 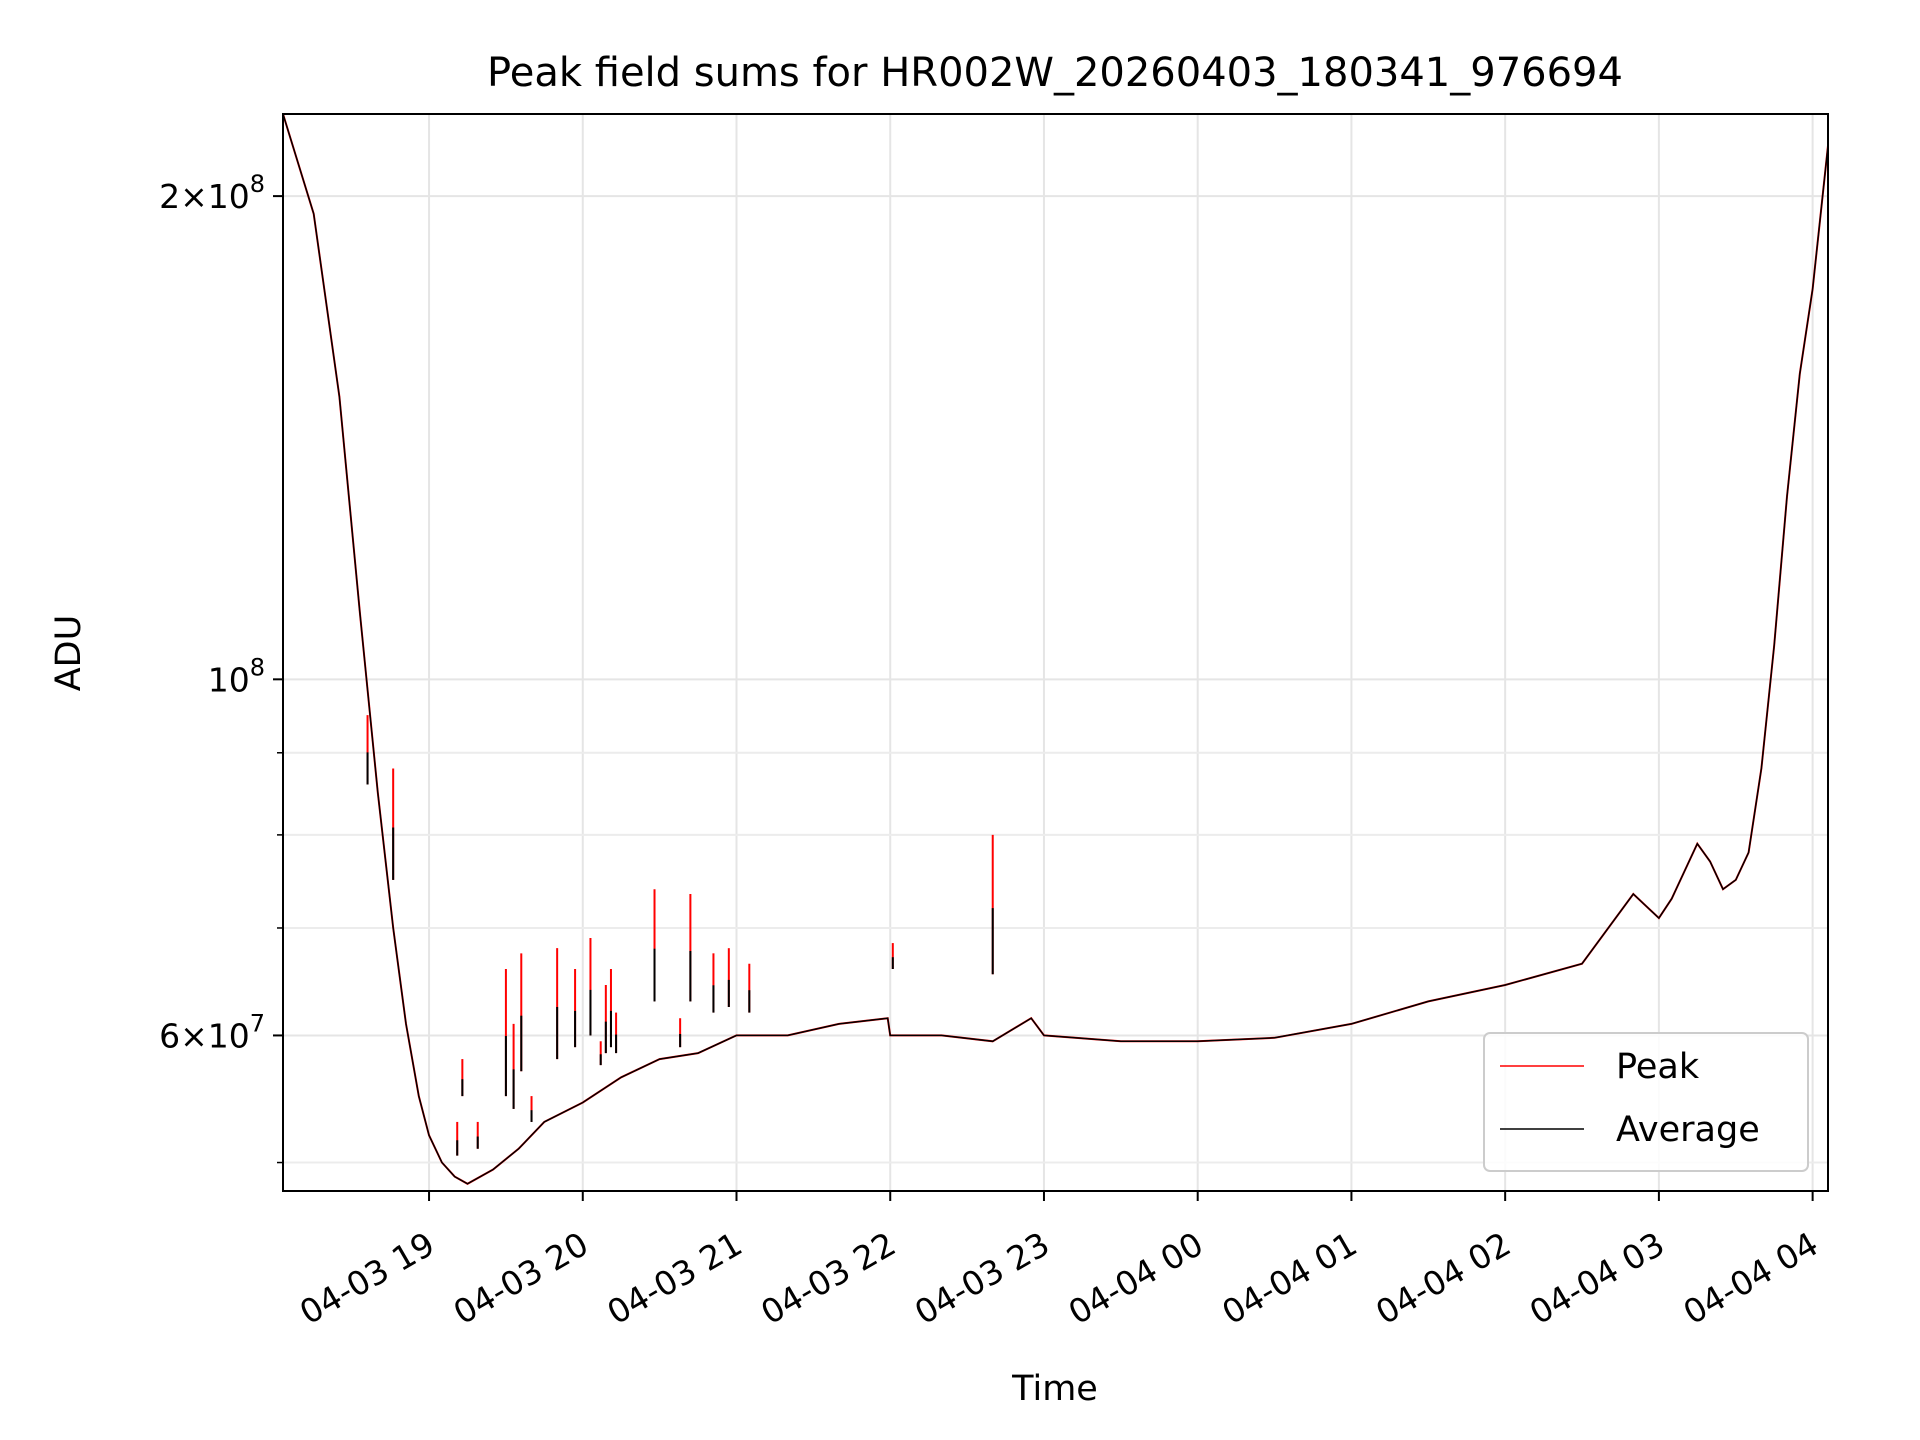 I want to click on legend-peak-label: Peak, so click(x=1658, y=1067).